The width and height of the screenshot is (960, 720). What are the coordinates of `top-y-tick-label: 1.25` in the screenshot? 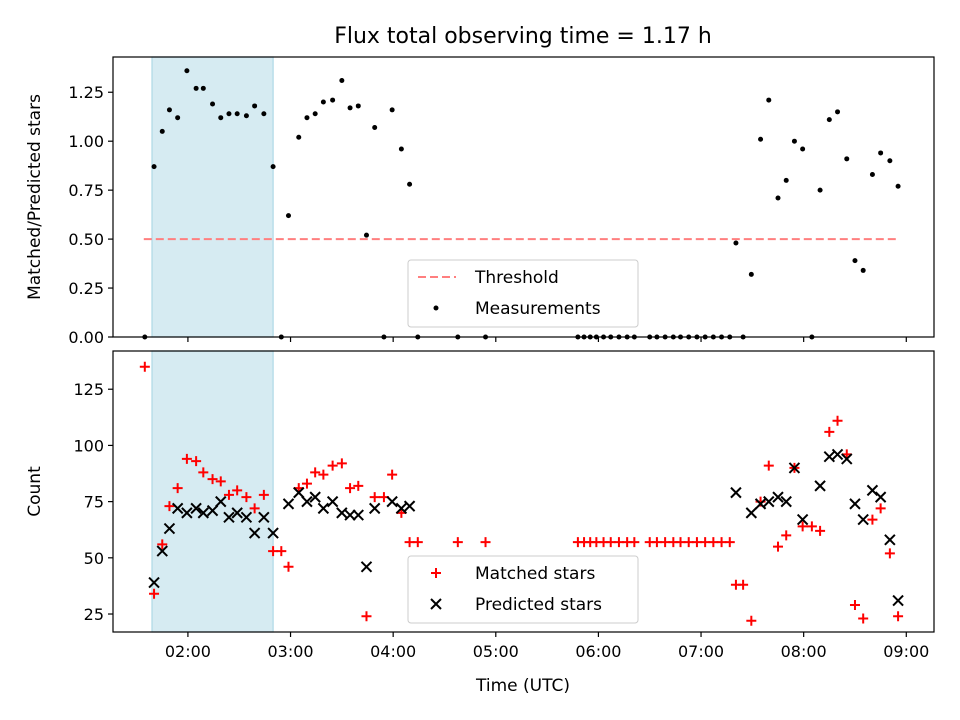 It's located at (86, 92).